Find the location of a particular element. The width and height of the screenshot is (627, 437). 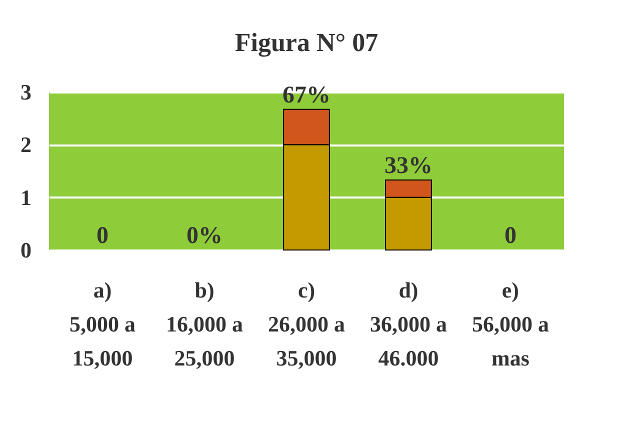

x-tick-label: d) 36,000 a 46.000 is located at coordinates (408, 324).